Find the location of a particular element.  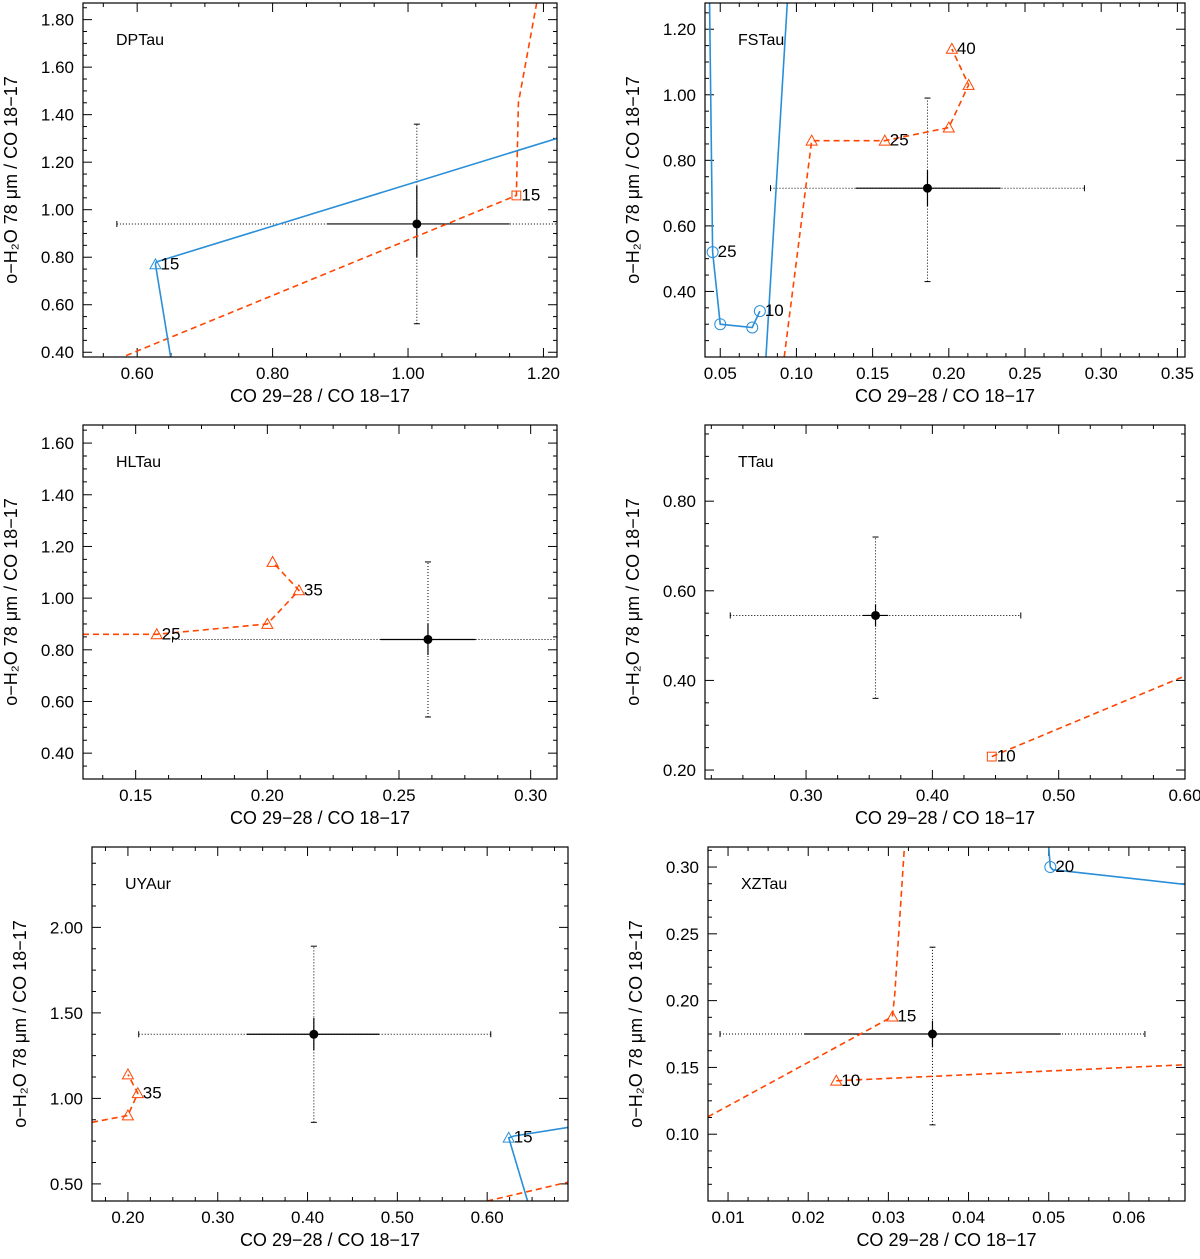

x-tick-label: 1.00 is located at coordinates (407, 373).